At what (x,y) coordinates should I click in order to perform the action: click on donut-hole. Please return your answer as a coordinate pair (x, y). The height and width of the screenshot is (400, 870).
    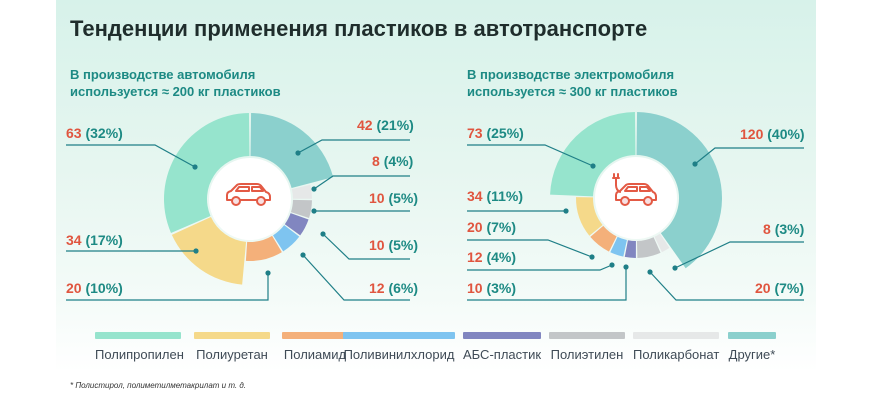
    Looking at the image, I should click on (636, 198).